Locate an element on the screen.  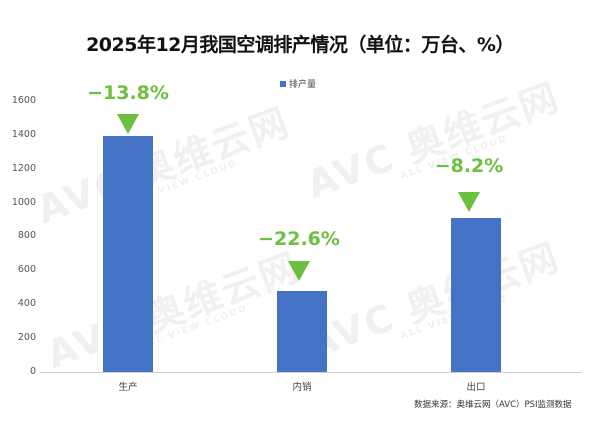
legend: 排产量 is located at coordinates (298, 83).